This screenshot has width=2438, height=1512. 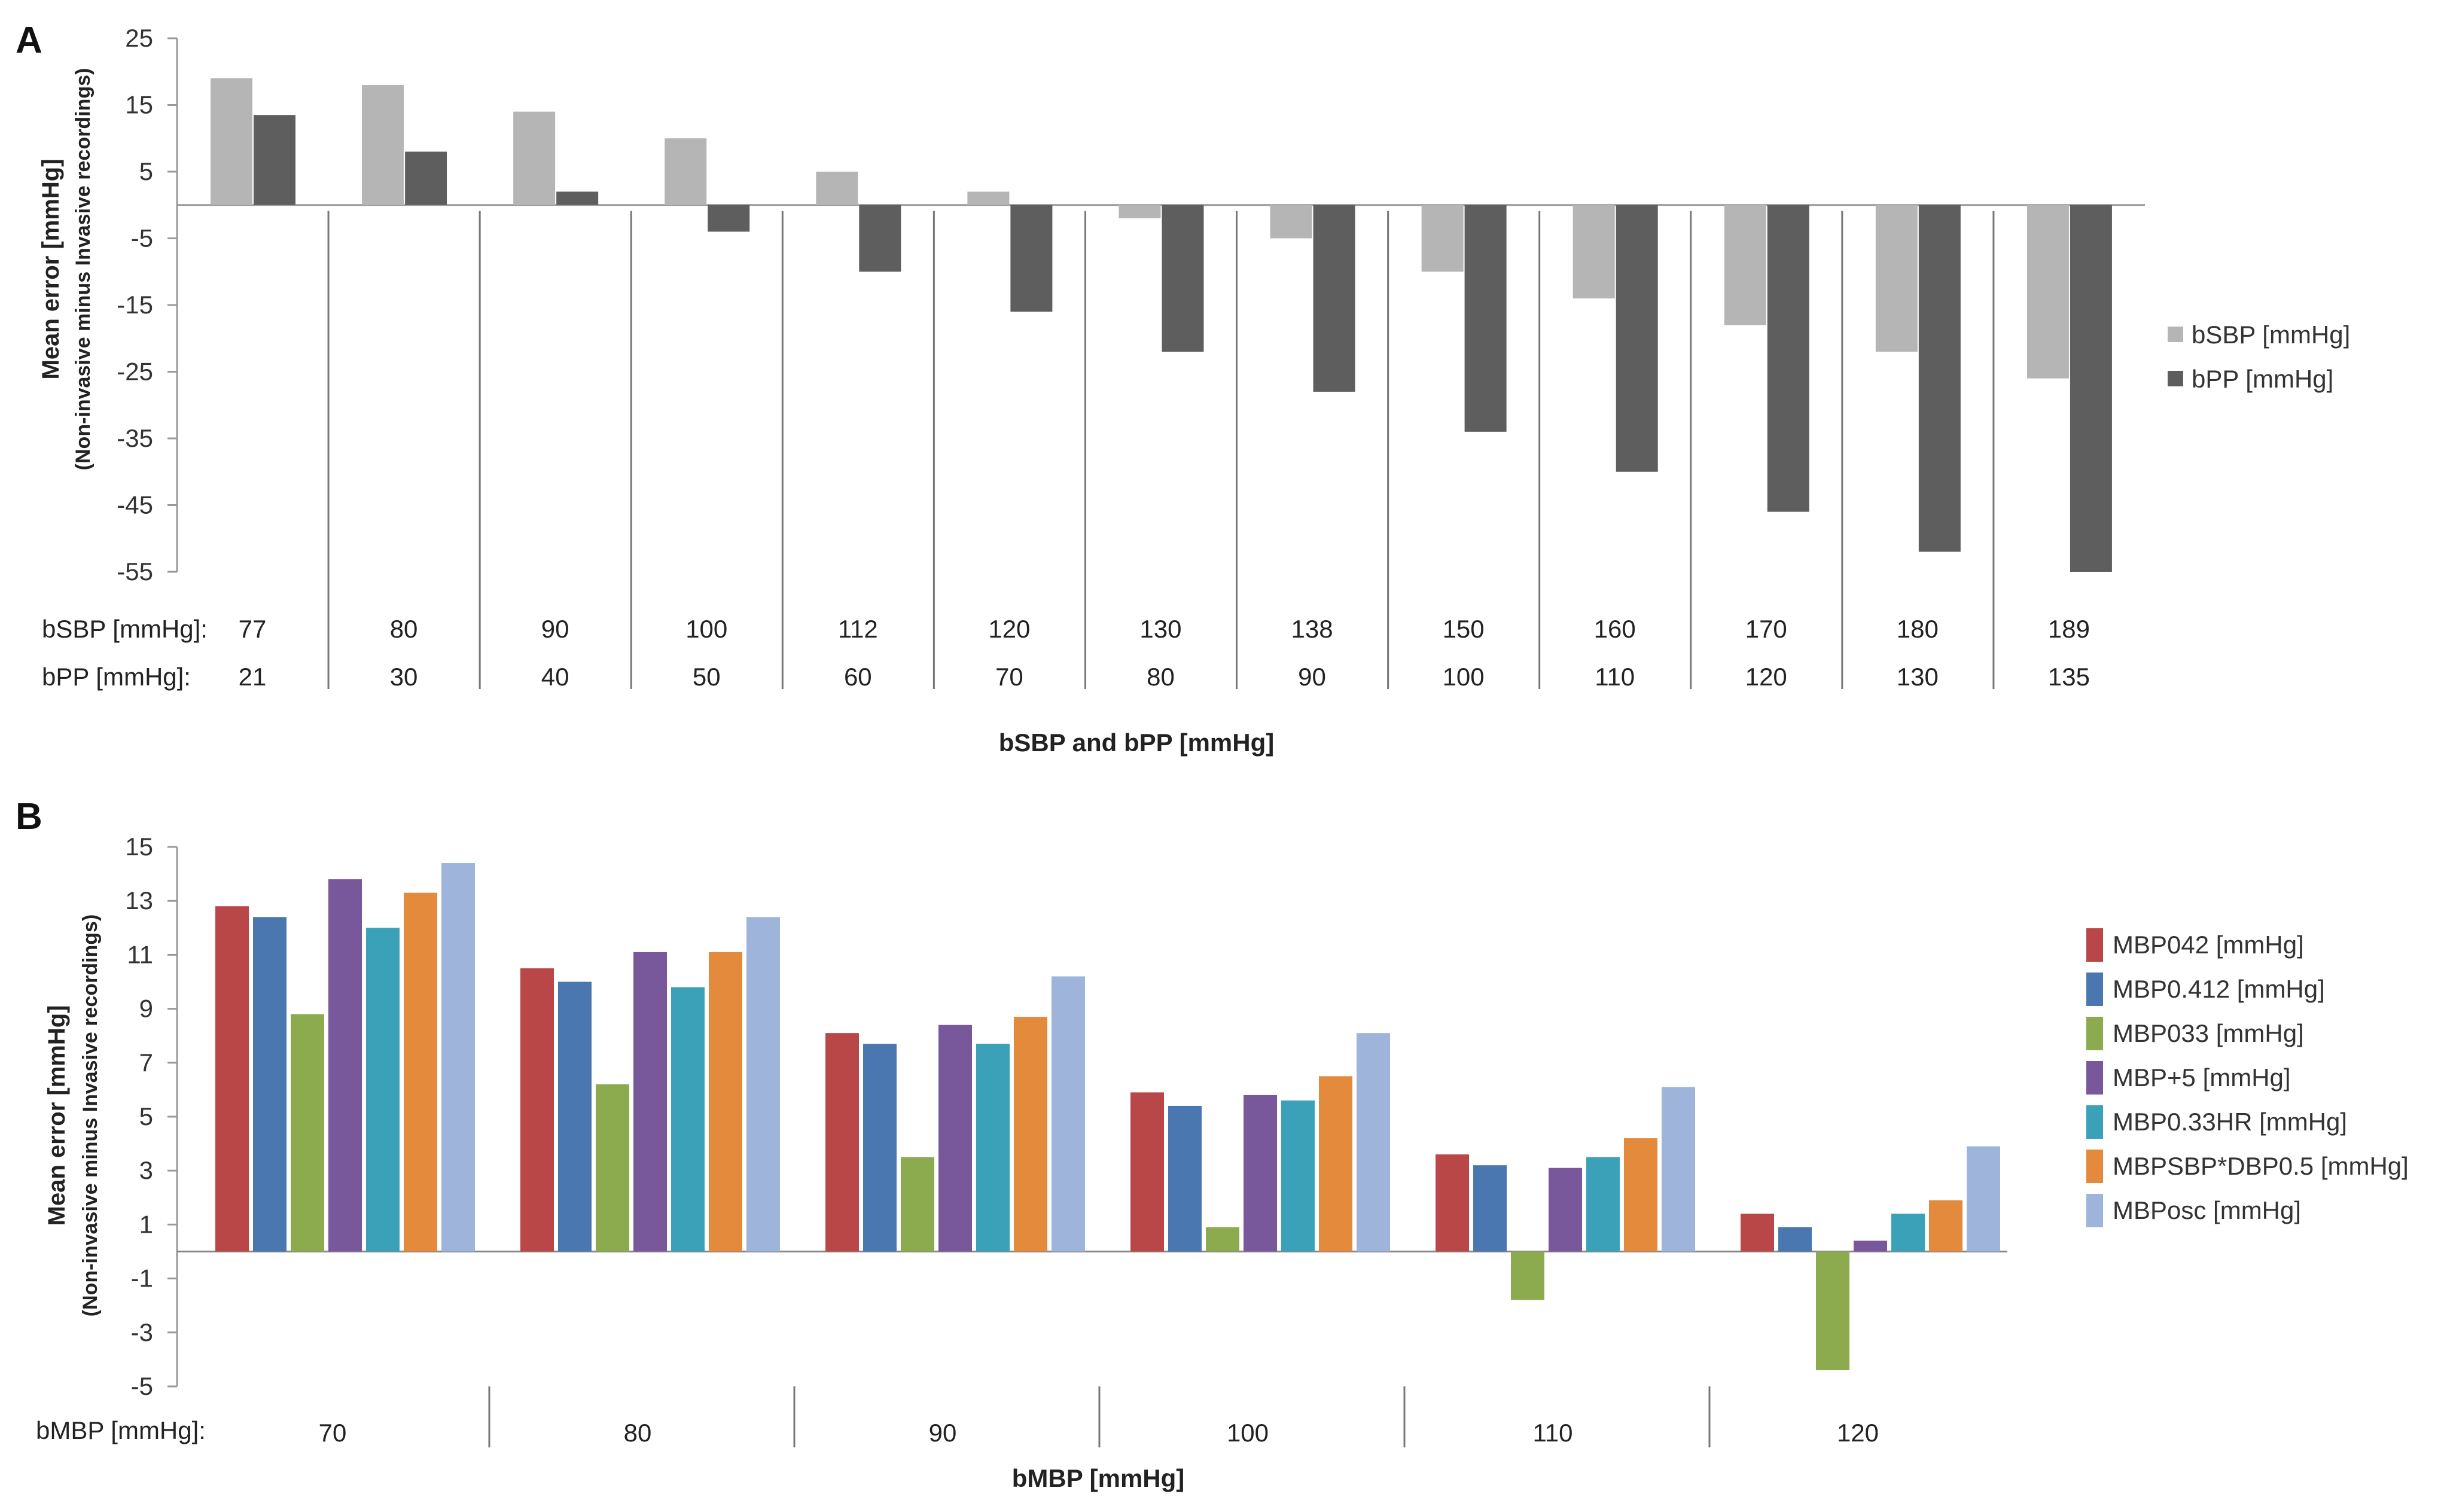 What do you see at coordinates (1009, 677) in the screenshot?
I see `category-label-bpp: 70` at bounding box center [1009, 677].